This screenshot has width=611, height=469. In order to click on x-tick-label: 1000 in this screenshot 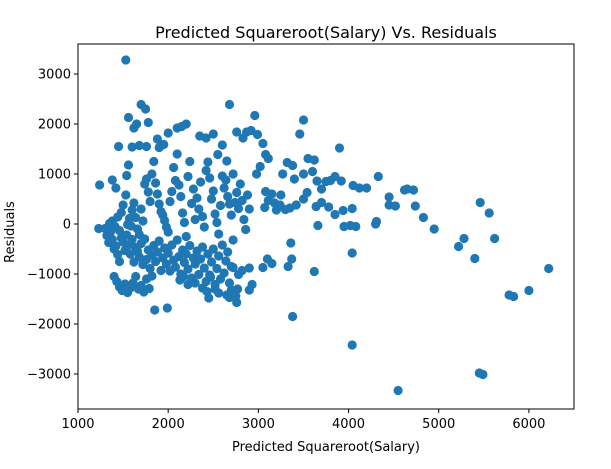, I will do `click(77, 424)`.